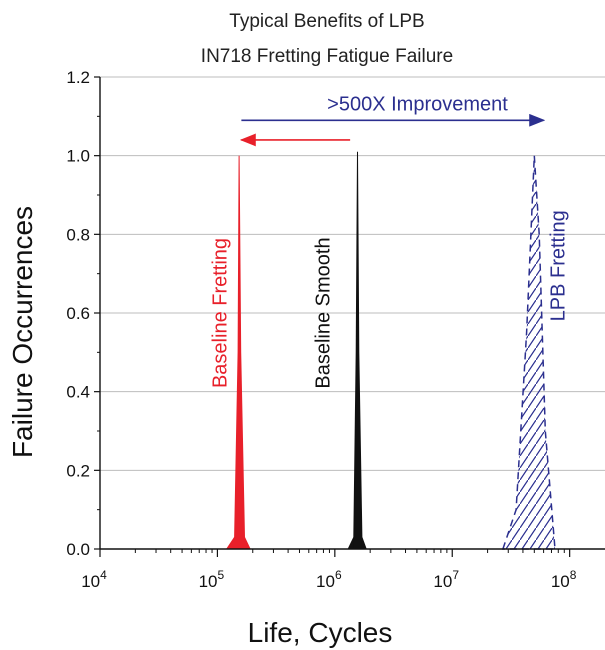 The image size is (605, 650). Describe the element at coordinates (564, 579) in the screenshot. I see `x-tick-label: 10⁸` at that location.